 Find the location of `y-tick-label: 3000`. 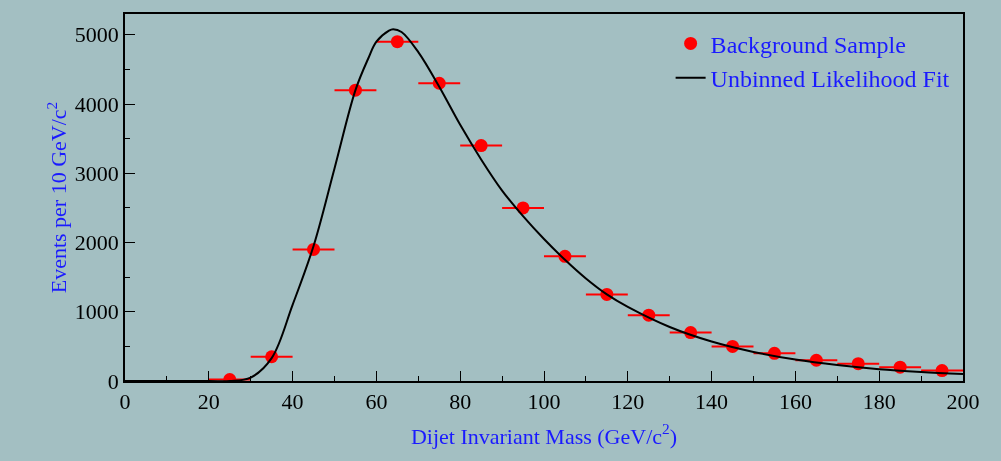

y-tick-label: 3000 is located at coordinates (96, 173).